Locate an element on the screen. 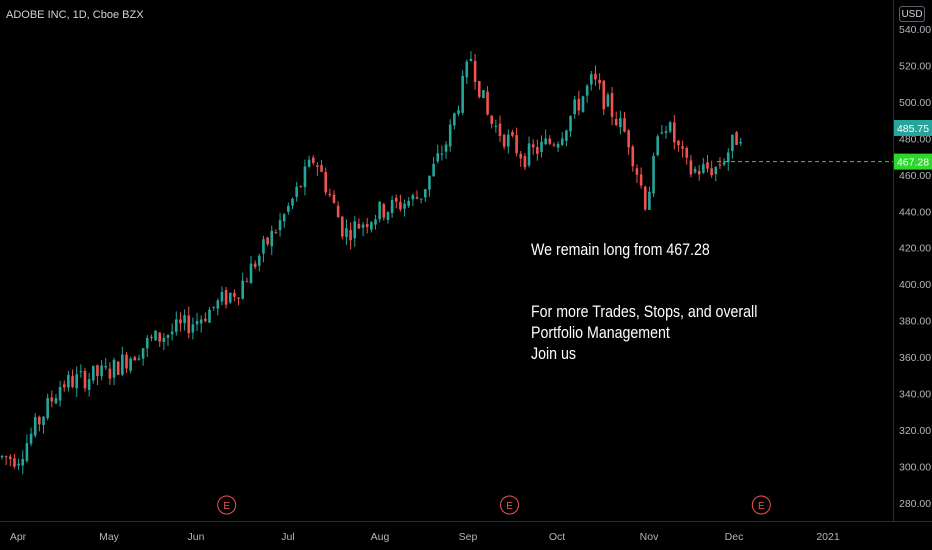 The height and width of the screenshot is (550, 932). last-price-label-bg is located at coordinates (913, 127).